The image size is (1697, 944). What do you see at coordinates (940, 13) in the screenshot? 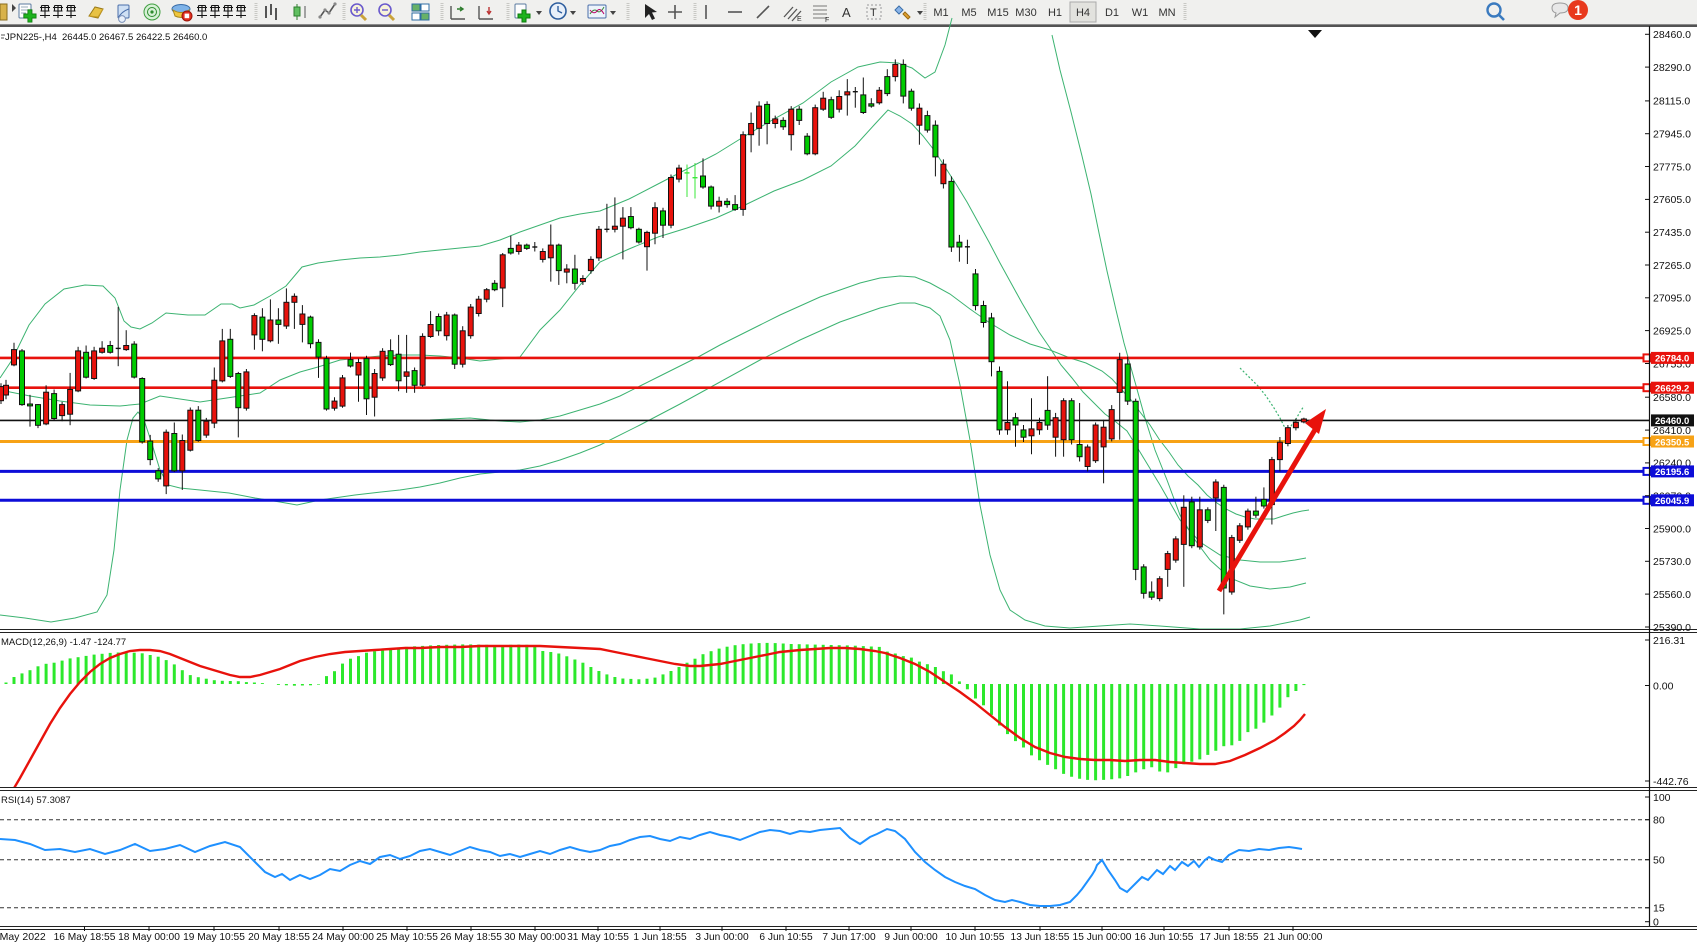
I see `svg-text: M1` at bounding box center [940, 13].